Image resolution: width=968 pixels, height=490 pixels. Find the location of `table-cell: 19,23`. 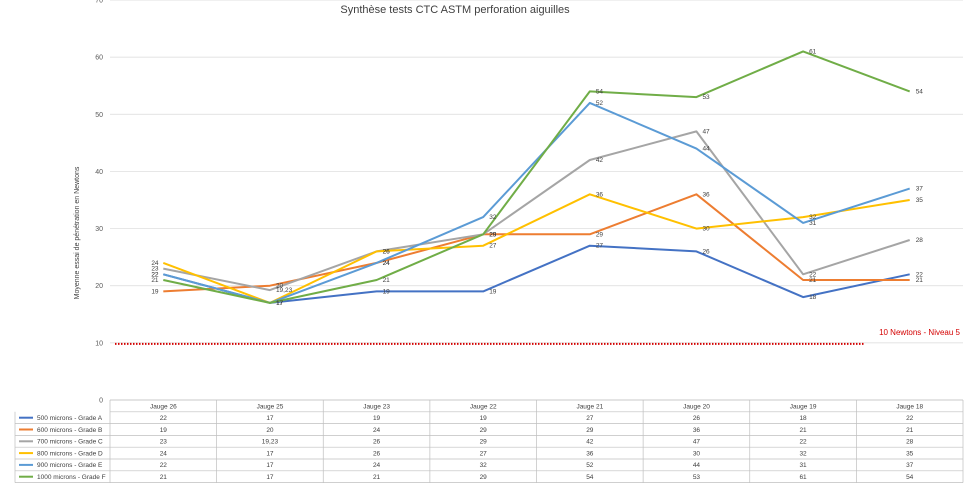

table-cell: 19,23 is located at coordinates (270, 442).